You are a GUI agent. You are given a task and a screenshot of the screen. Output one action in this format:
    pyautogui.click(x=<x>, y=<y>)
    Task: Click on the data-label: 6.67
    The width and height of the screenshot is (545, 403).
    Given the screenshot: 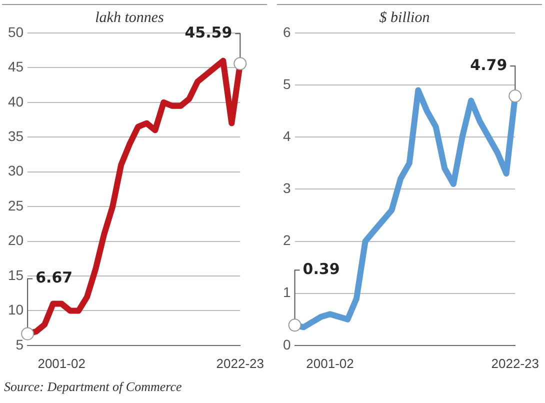 What is the action you would take?
    pyautogui.click(x=54, y=277)
    